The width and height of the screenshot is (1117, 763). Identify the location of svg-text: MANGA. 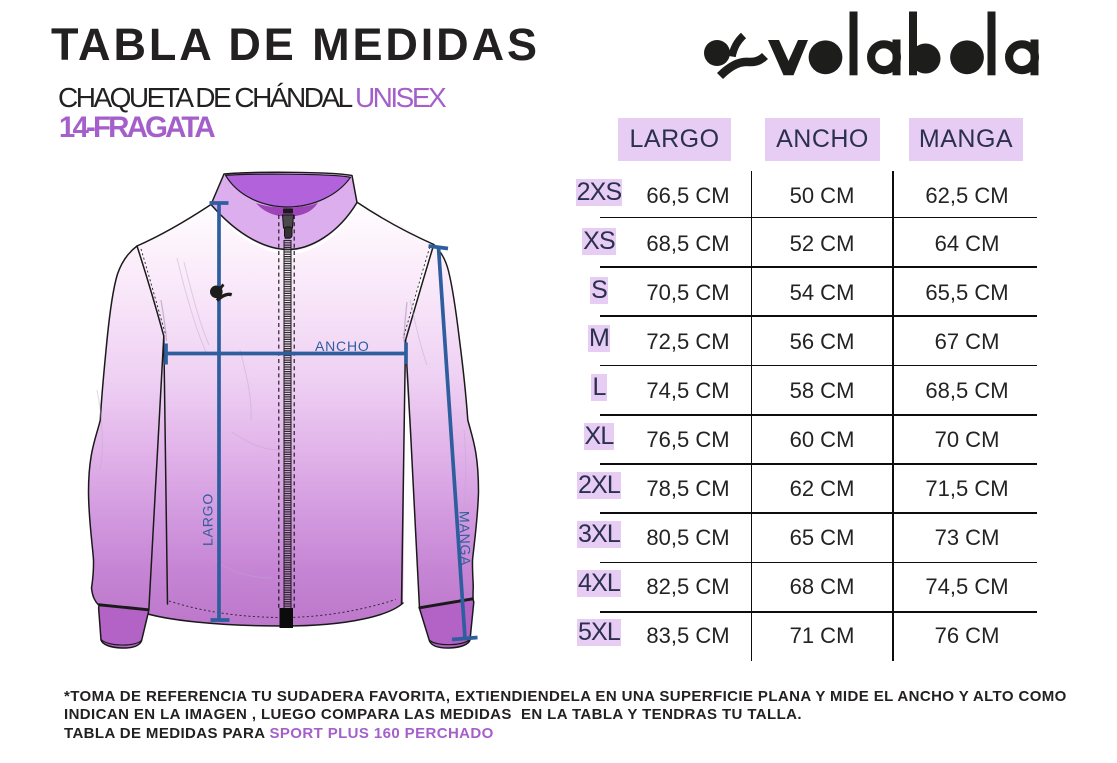
(464, 539).